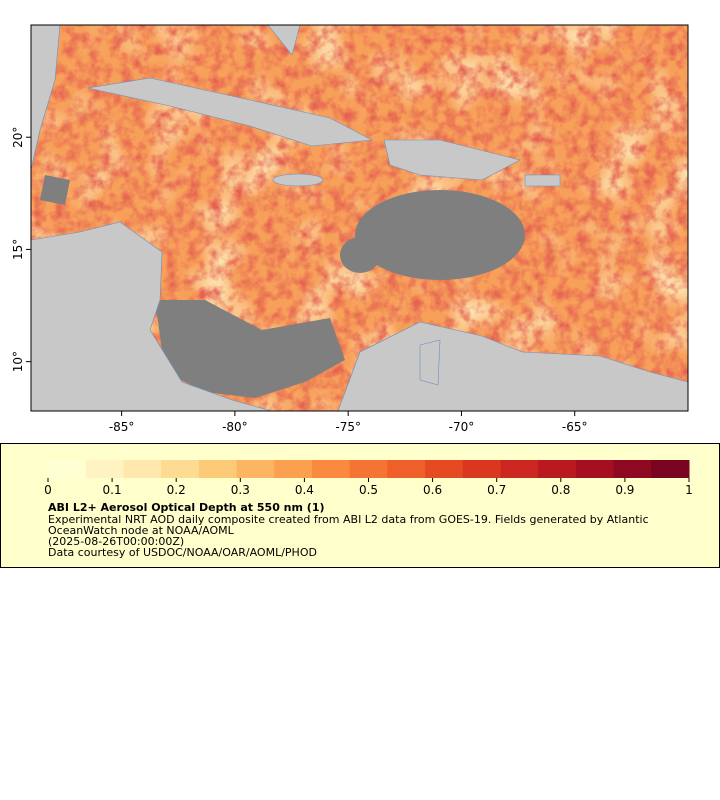 The image size is (720, 800). I want to click on legend-time: (2025-08-26T00:00:00Z), so click(116, 541).